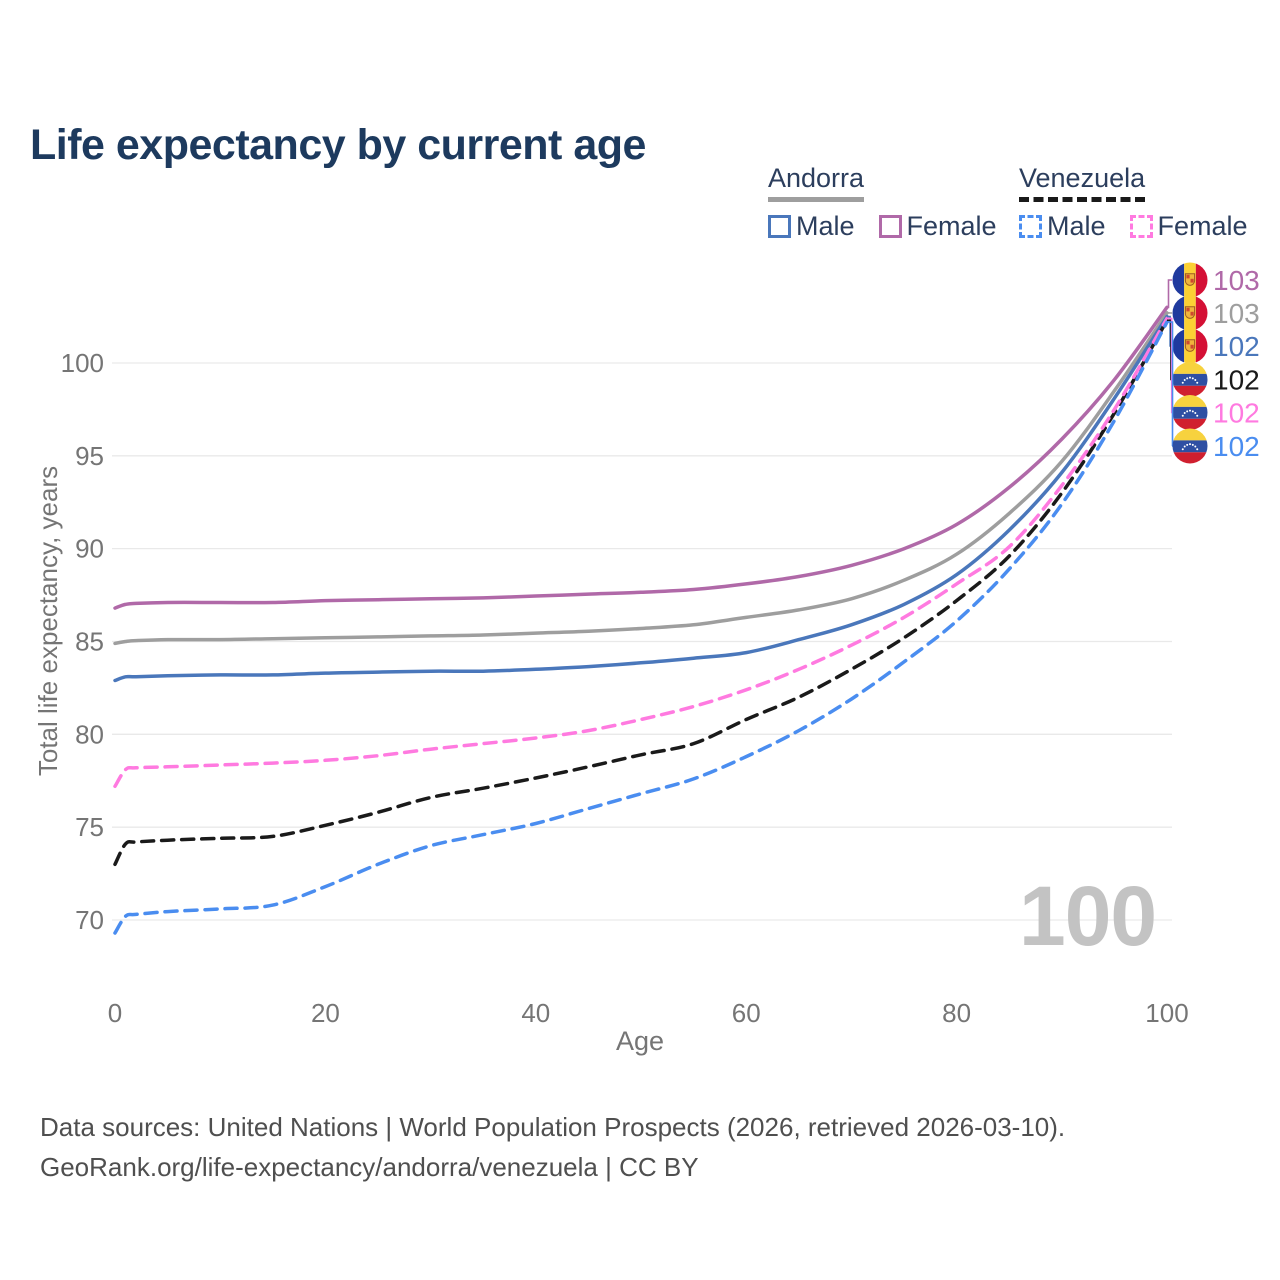  I want to click on legend-group-venezuela: Venezuela Male Female, so click(1133, 202).